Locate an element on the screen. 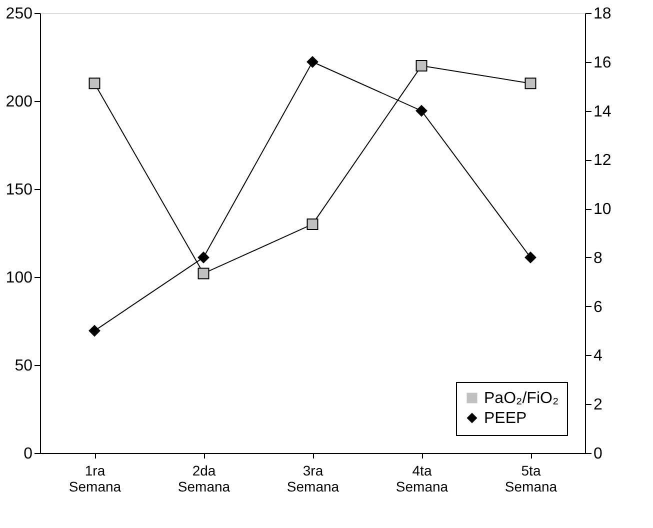 This screenshot has height=528, width=653. y2-tick-label: 12 is located at coordinates (603, 161).